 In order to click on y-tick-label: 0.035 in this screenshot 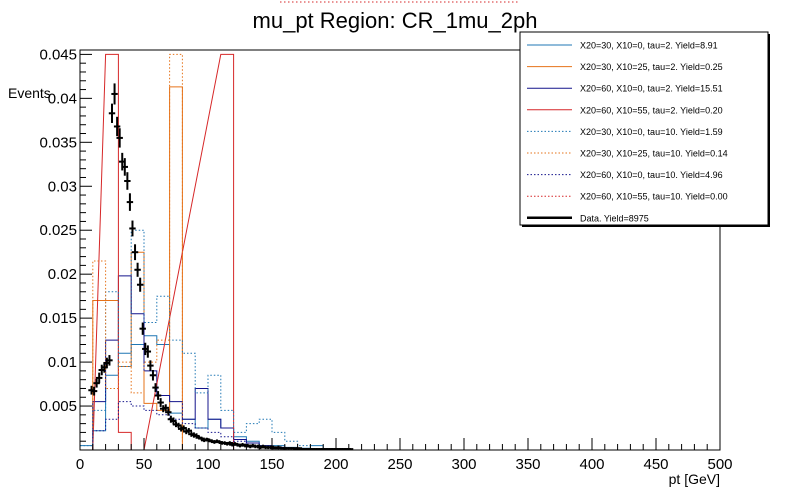, I will do `click(58, 142)`.